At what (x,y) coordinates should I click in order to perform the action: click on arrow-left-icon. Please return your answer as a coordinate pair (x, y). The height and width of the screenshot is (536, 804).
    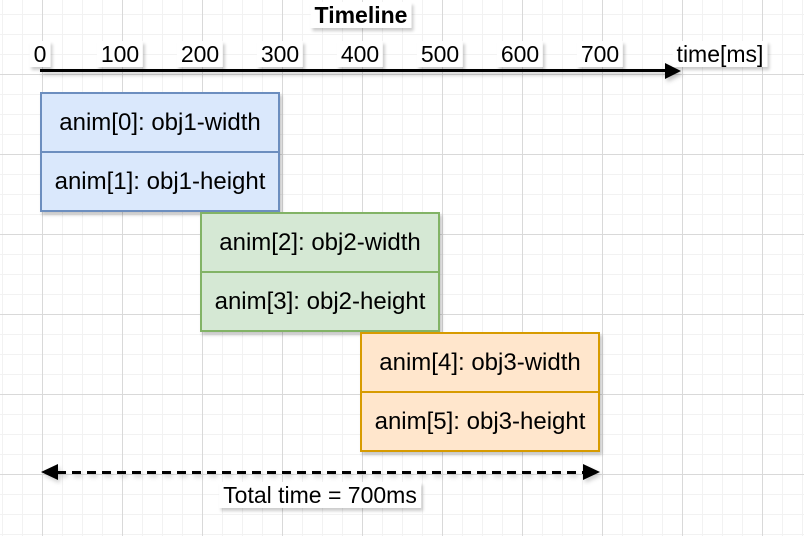
    Looking at the image, I should click on (49, 472).